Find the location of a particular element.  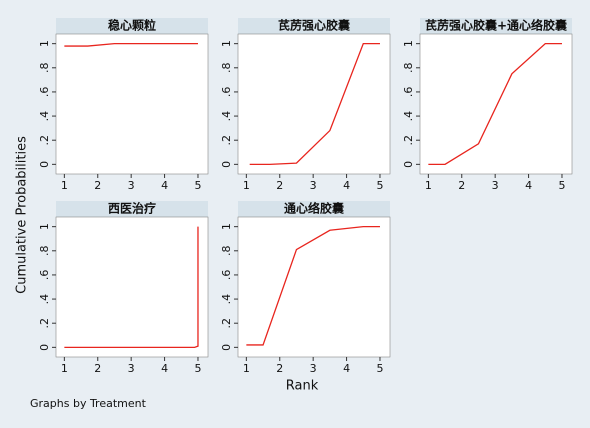

y-axis-label: Cumulative Probabilities is located at coordinates (22, 215).